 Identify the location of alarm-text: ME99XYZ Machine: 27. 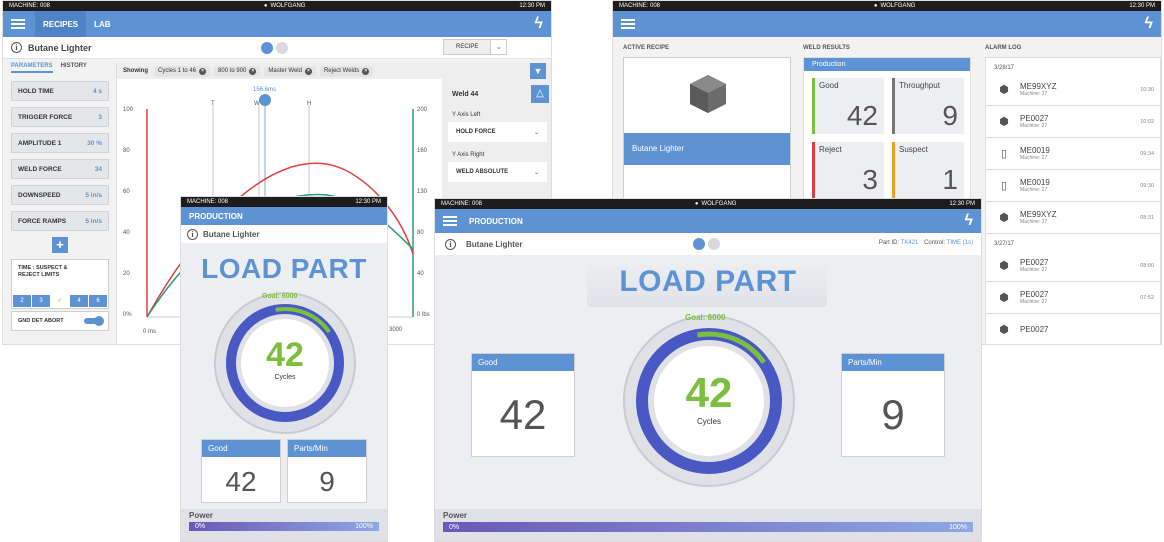
(1080, 217).